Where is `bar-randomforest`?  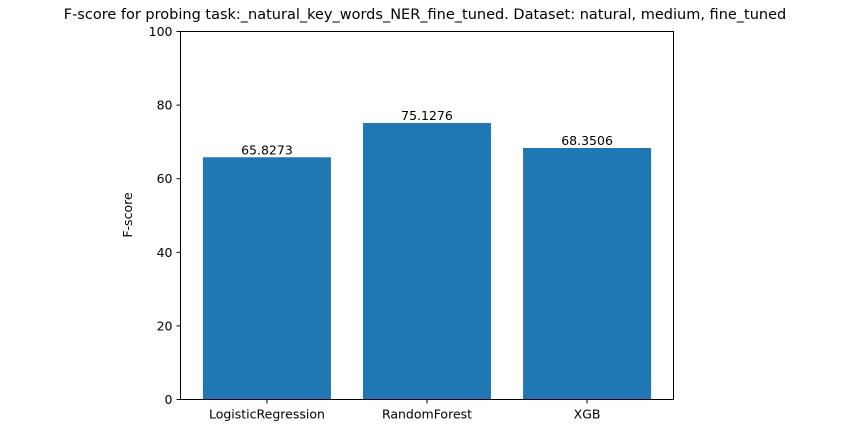
bar-randomforest is located at coordinates (427, 261).